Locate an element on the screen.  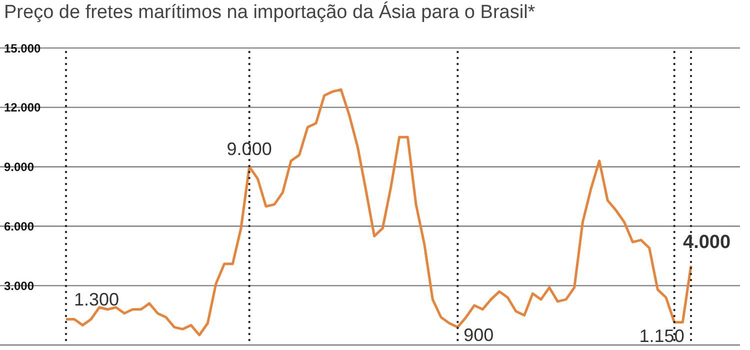
y-tick-label: 15.000 is located at coordinates (23, 48).